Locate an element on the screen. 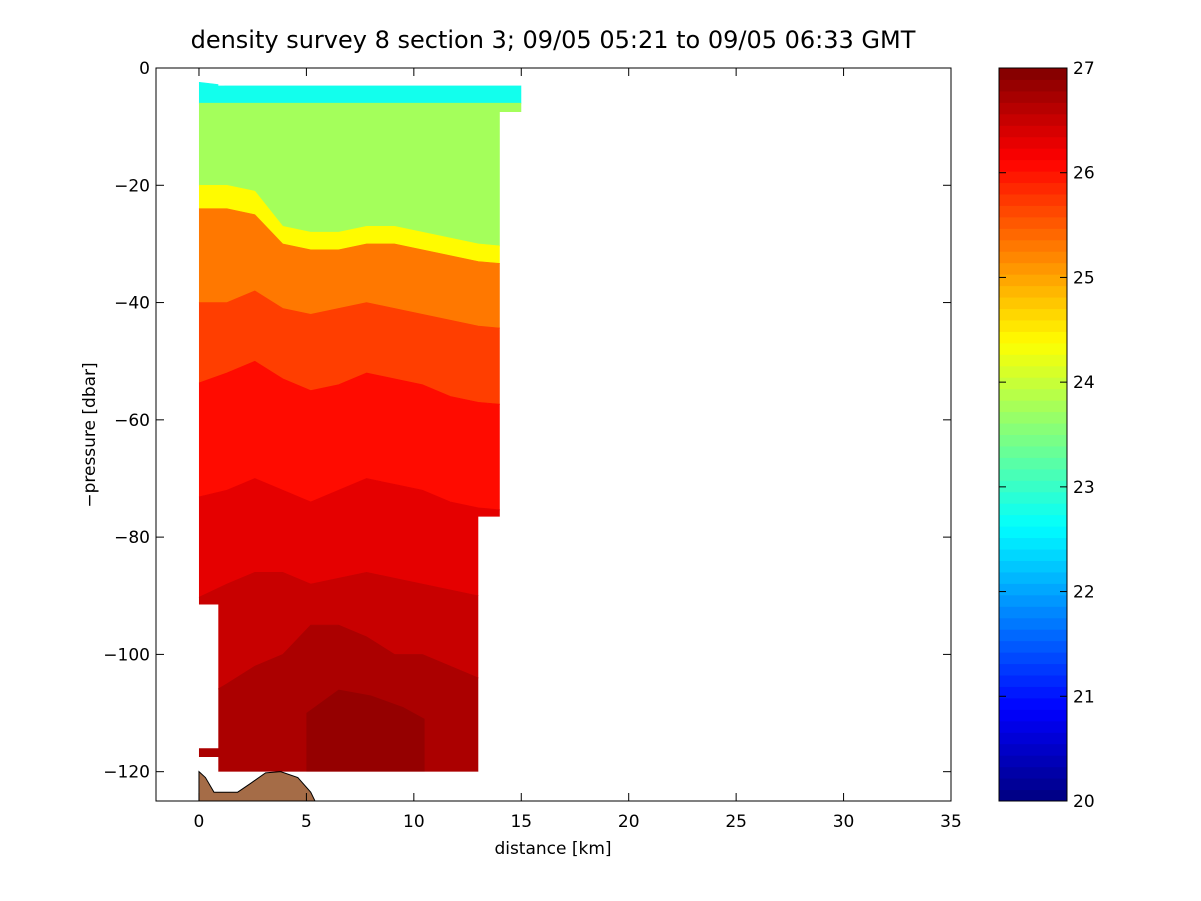 This screenshot has width=1201, height=901. y-axis-label: −pressure [dbar] is located at coordinates (90, 434).